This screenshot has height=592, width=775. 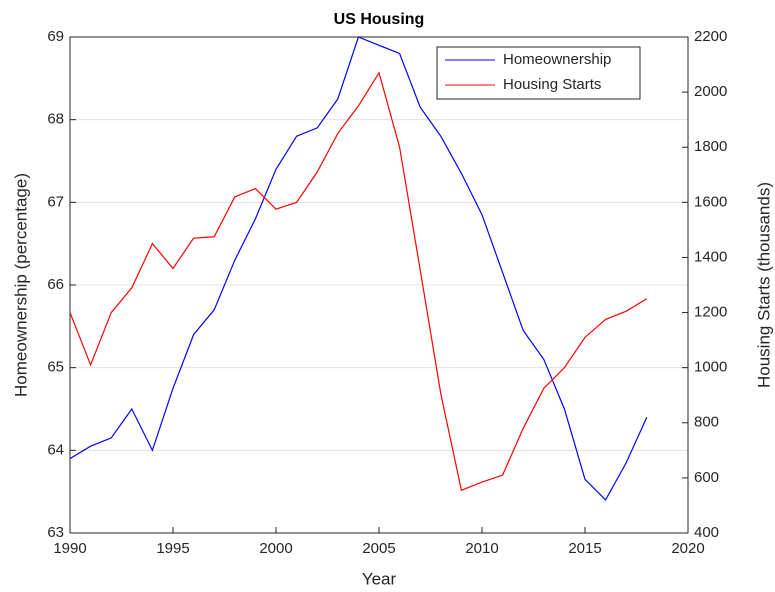 I want to click on y-tick-label: 64, so click(x=55, y=449).